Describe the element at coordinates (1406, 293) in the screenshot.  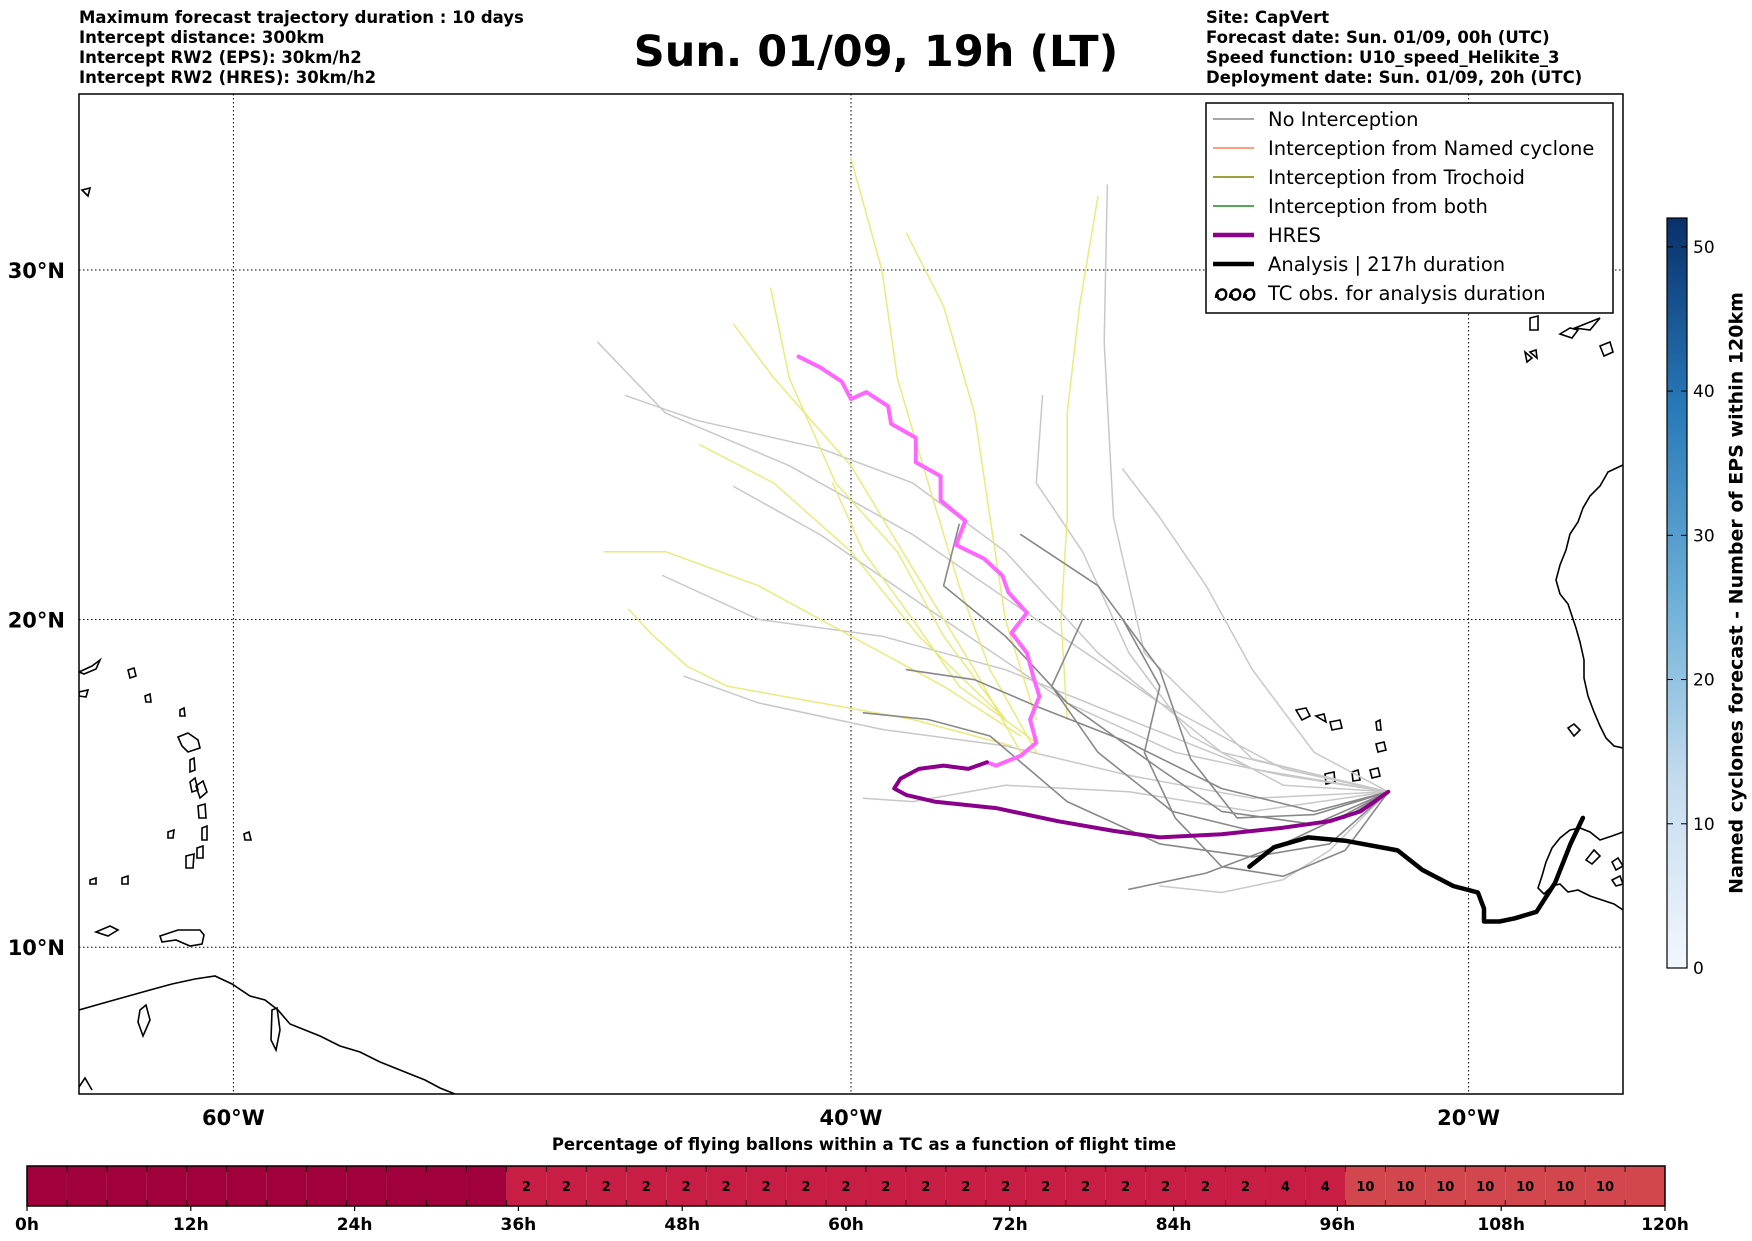
I see `legend-label: TC obs. for analysis duration` at that location.